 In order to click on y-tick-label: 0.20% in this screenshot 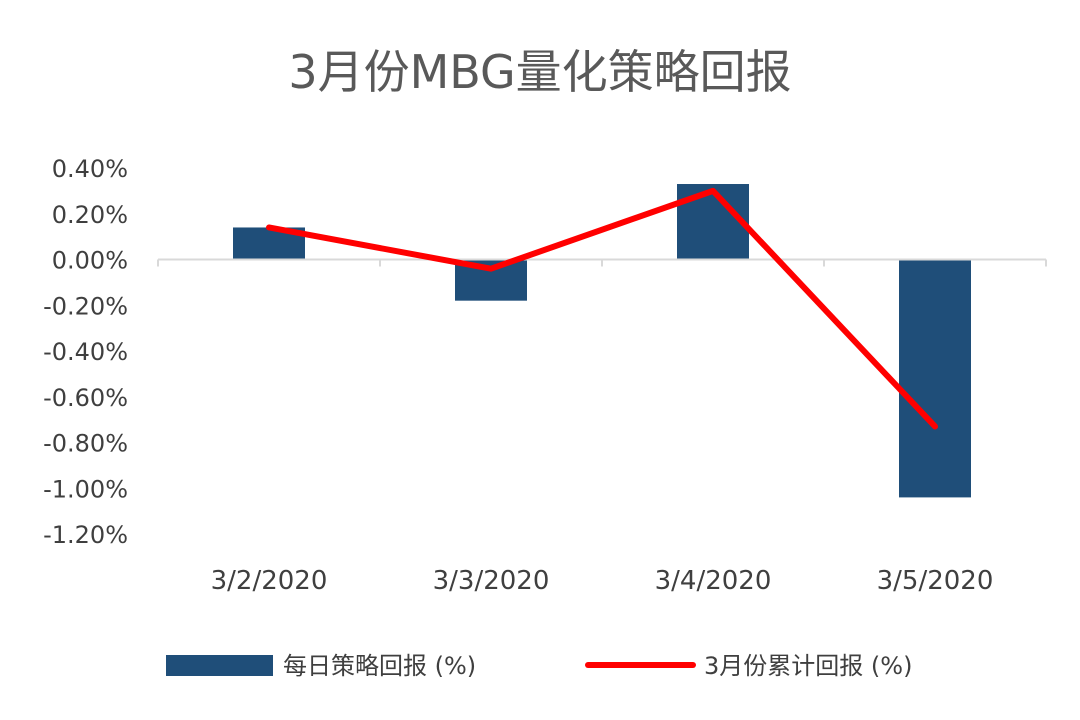, I will do `click(90, 215)`.